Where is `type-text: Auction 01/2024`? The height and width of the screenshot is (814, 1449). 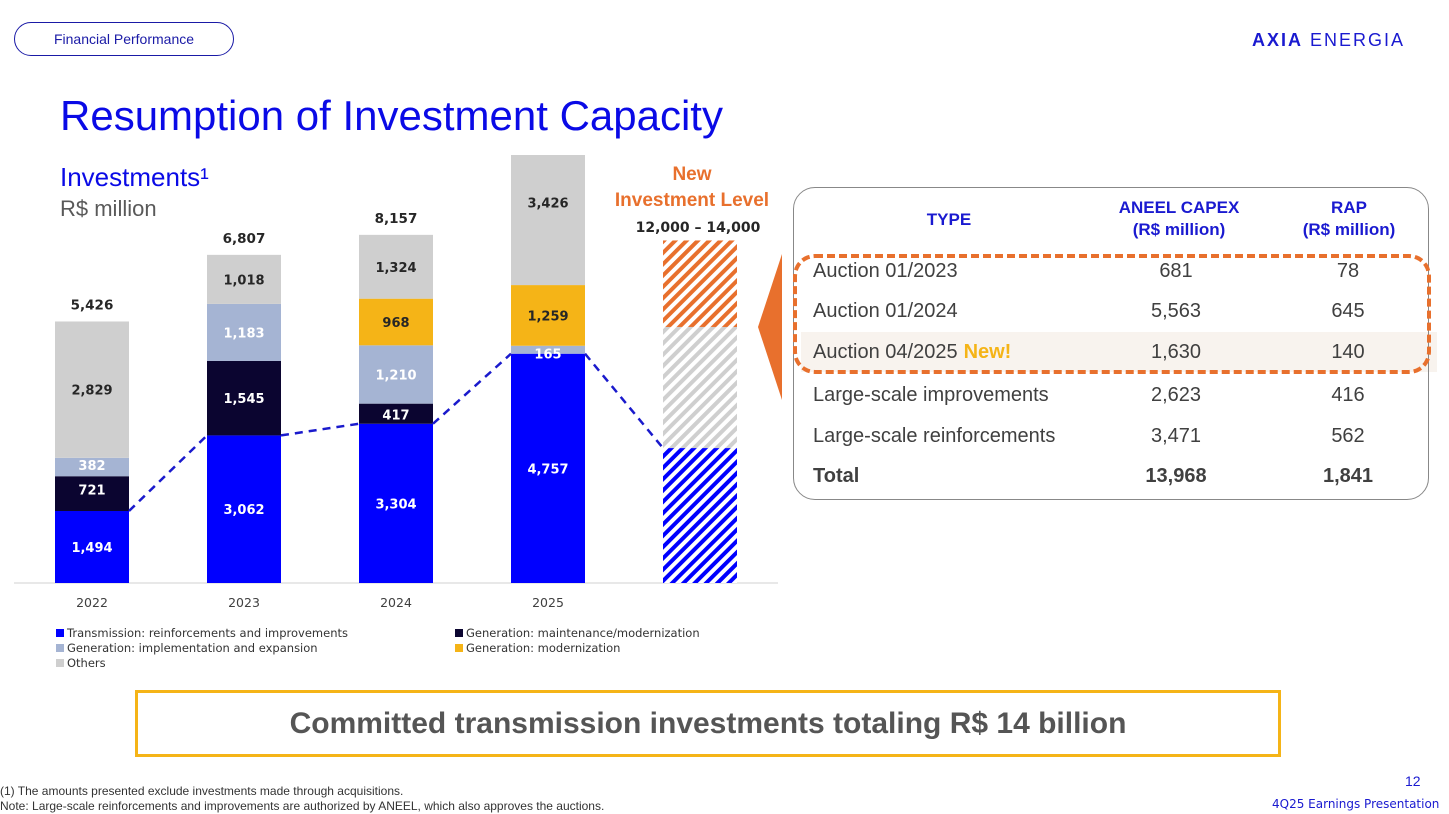
type-text: Auction 01/2024 is located at coordinates (885, 311).